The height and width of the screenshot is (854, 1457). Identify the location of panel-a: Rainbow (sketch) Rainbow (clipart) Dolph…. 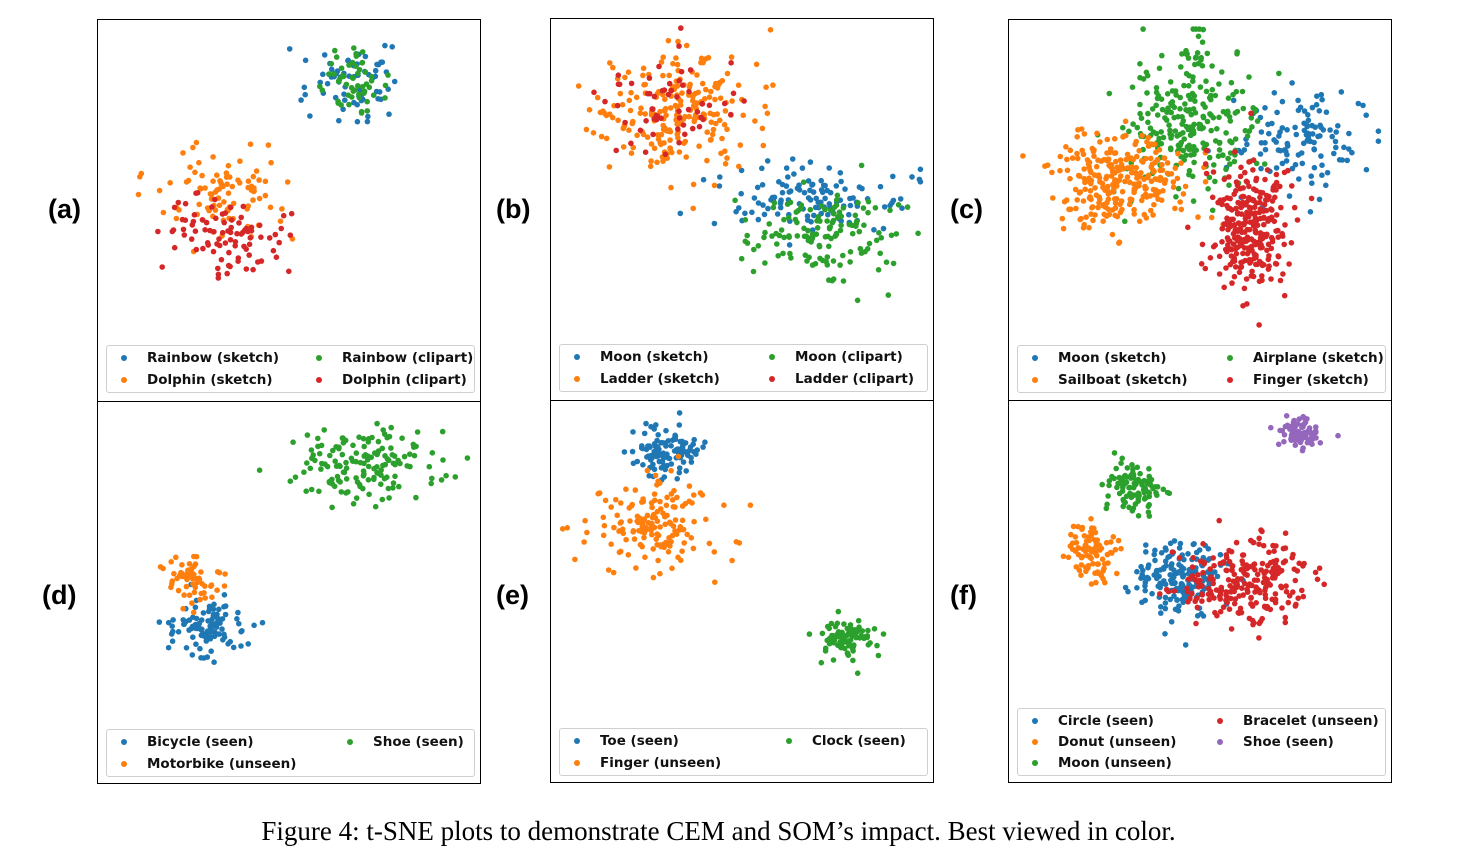
(289, 210).